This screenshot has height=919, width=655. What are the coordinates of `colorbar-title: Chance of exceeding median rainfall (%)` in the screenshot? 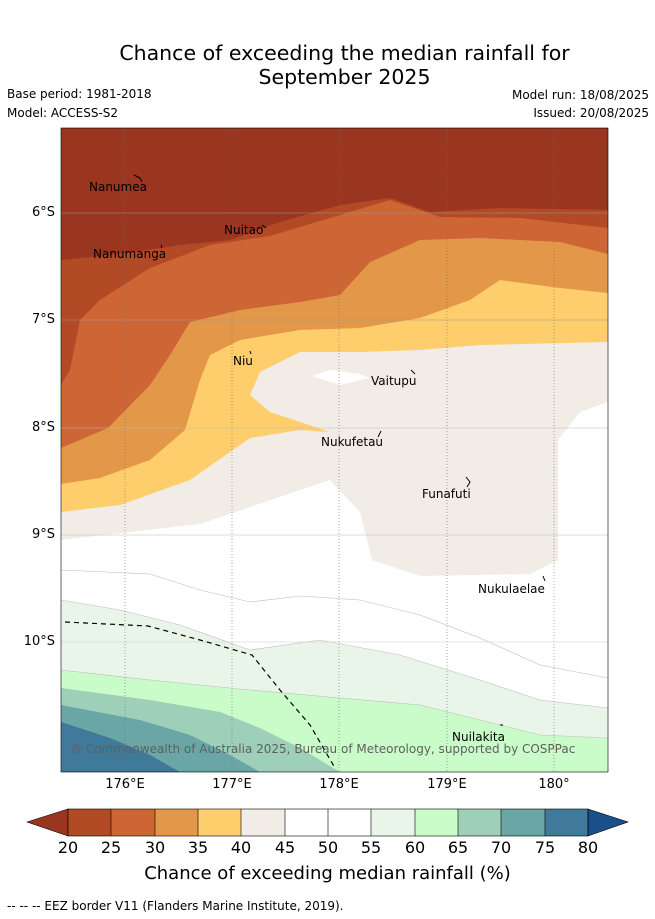 It's located at (327, 873).